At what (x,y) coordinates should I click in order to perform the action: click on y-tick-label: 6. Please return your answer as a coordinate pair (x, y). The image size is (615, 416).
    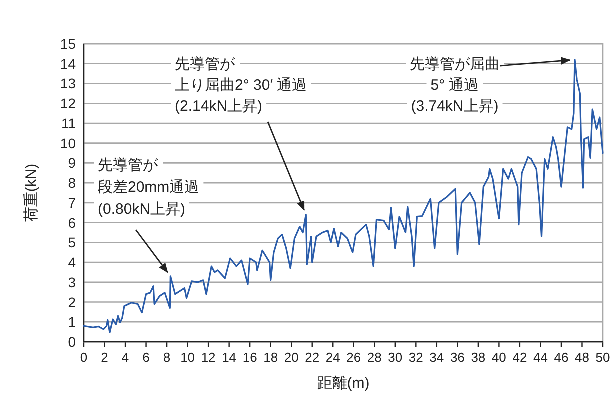
    Looking at the image, I should click on (72, 222).